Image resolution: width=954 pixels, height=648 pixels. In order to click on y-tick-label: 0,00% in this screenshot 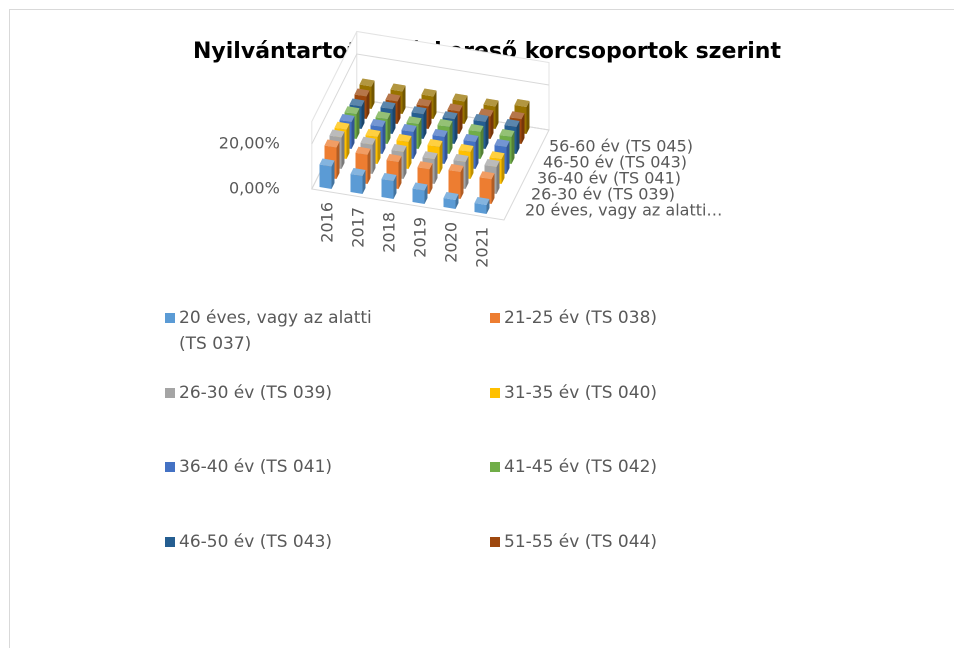, I will do `click(254, 188)`.